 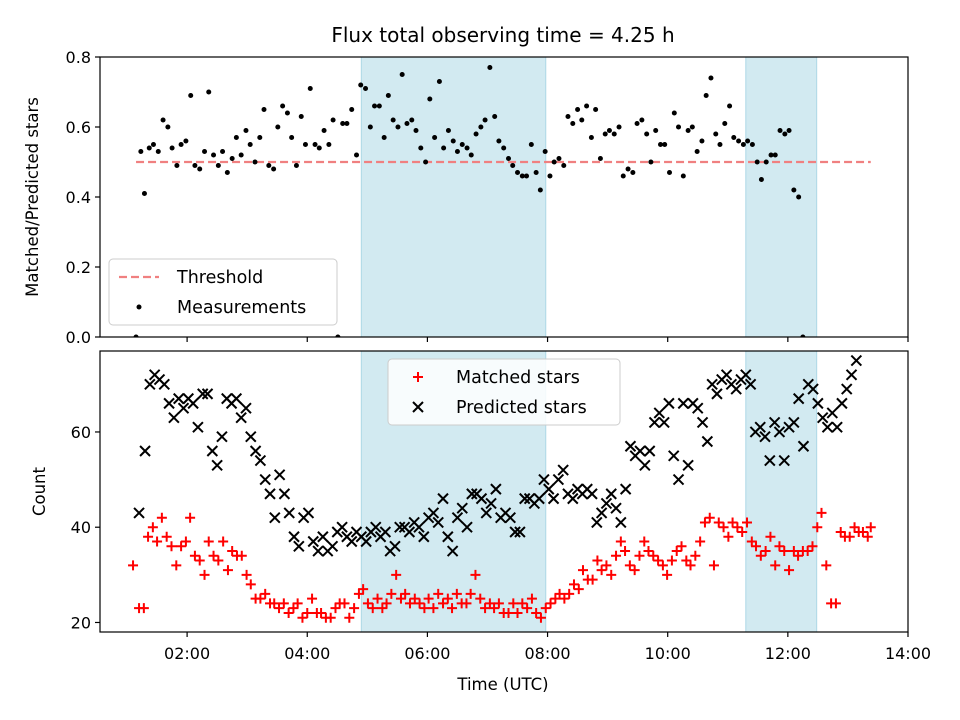 I want to click on count-legend: Matched stars Predicted stars, so click(x=504, y=392).